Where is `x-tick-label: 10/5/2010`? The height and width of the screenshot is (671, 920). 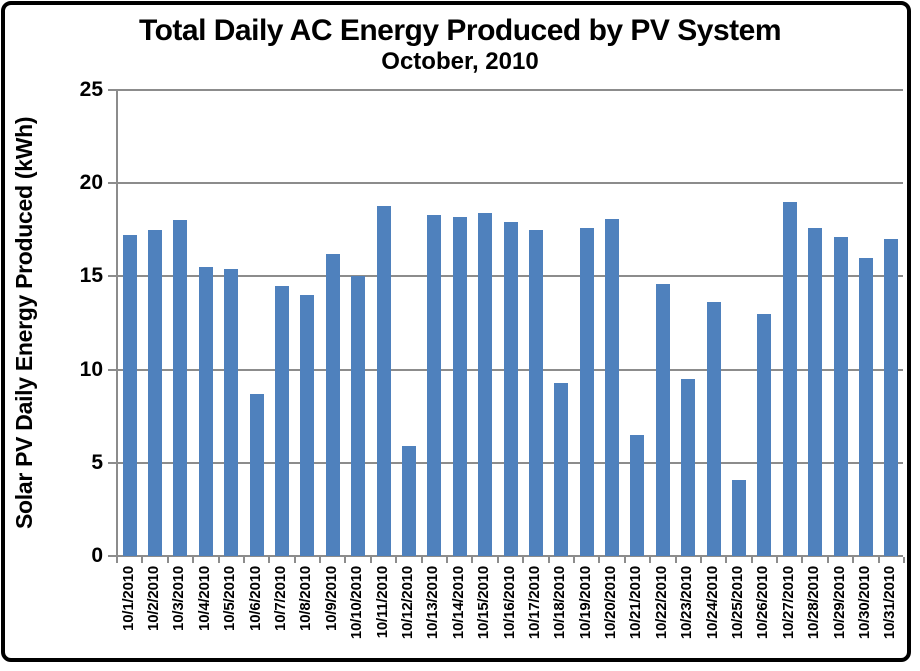
x-tick-label: 10/5/2010 is located at coordinates (230, 598).